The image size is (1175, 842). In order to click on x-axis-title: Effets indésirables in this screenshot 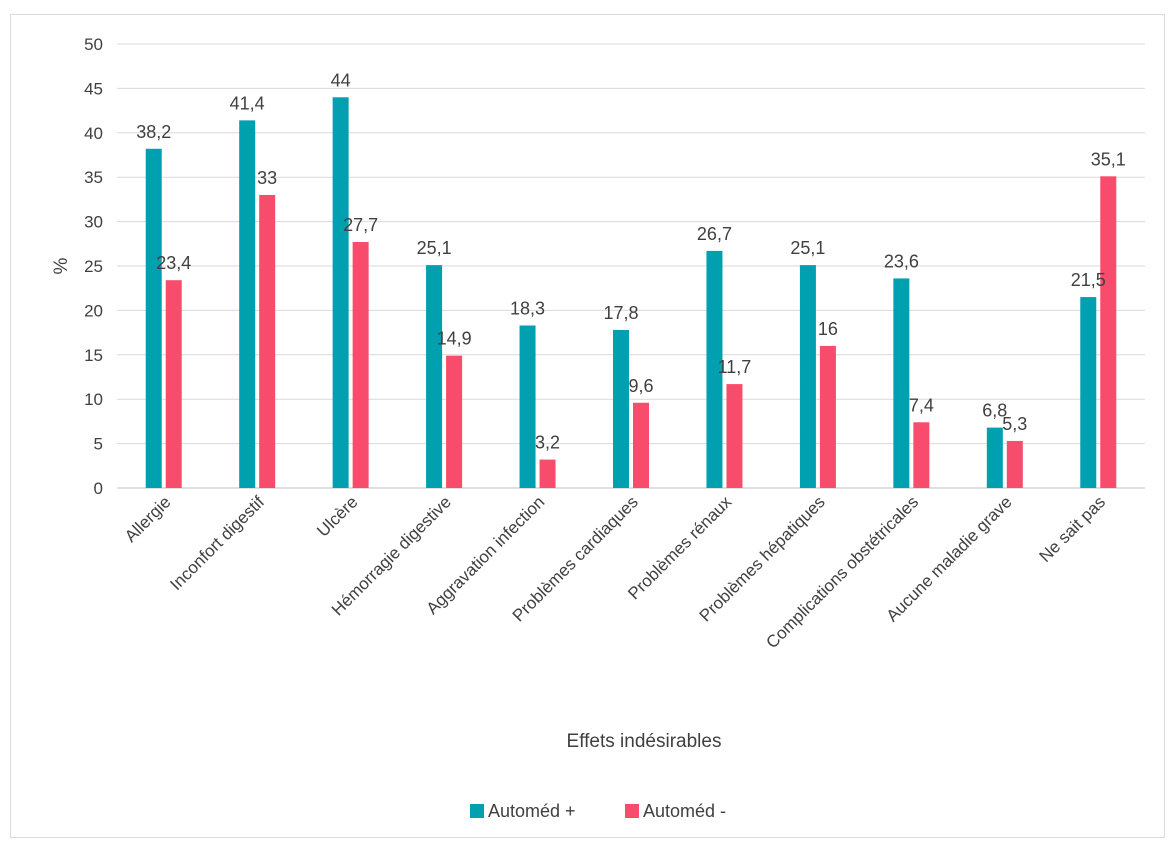, I will do `click(644, 741)`.